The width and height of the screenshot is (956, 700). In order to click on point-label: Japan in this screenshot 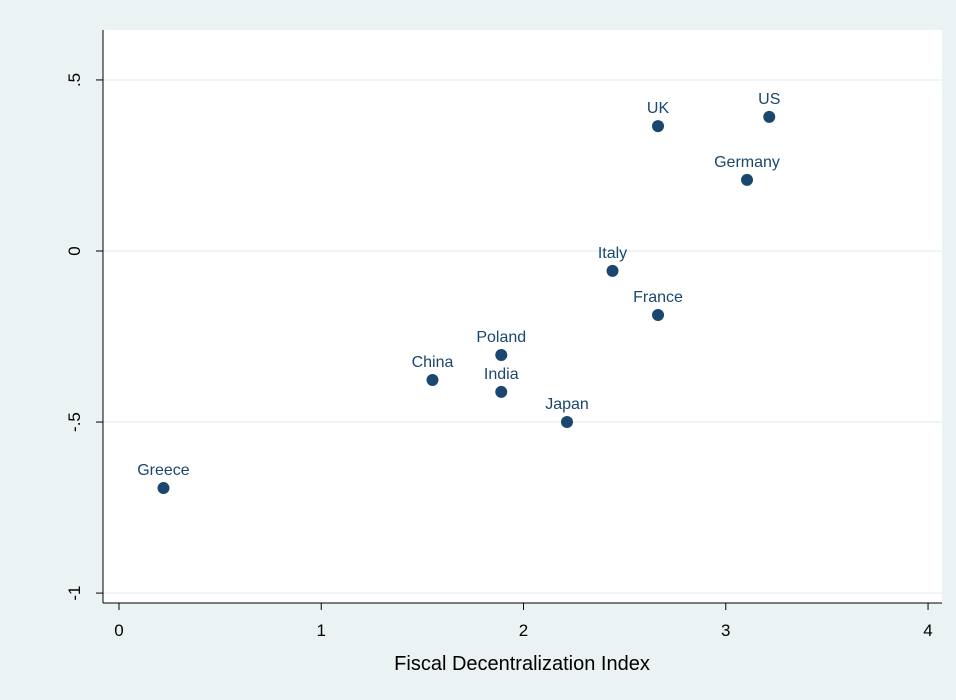, I will do `click(567, 404)`.